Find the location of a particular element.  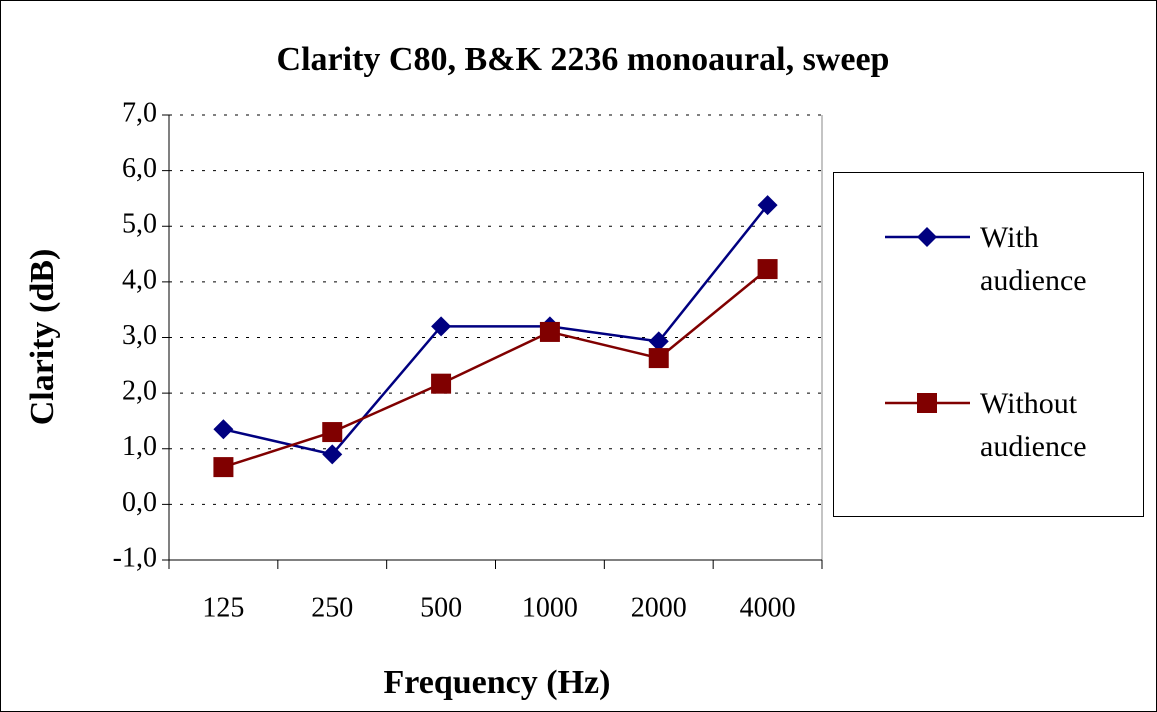

legend-box is located at coordinates (988, 344).